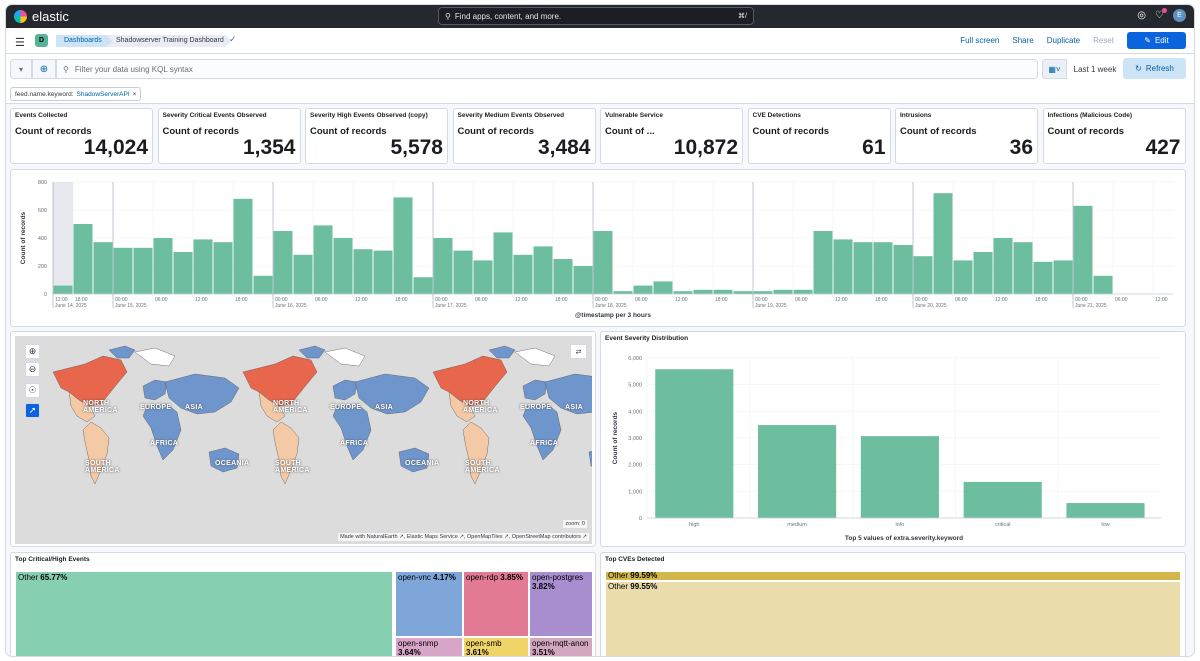  I want to click on treemap-cell: Other 99.59%, so click(893, 576).